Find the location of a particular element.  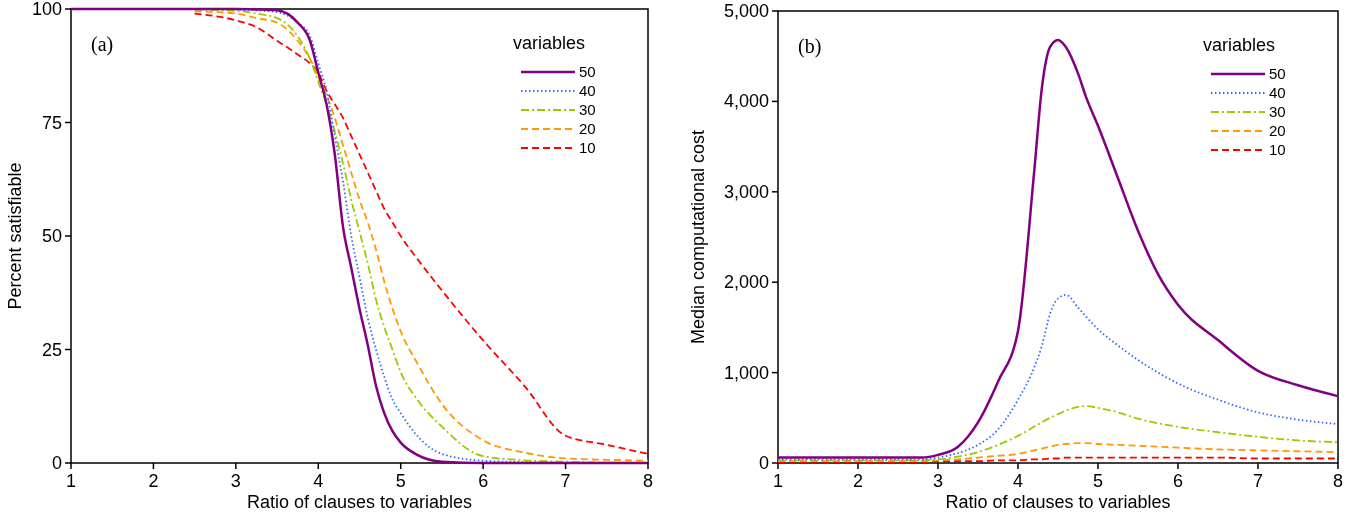

y-tick-label: 5,000 is located at coordinates (746, 11).